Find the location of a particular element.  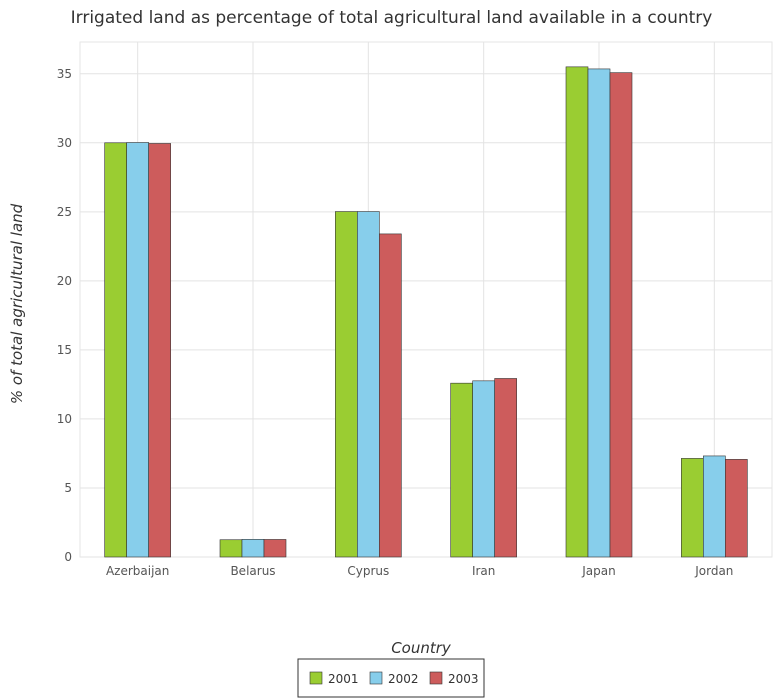

legend: 2001 2002 2003 is located at coordinates (391, 678).